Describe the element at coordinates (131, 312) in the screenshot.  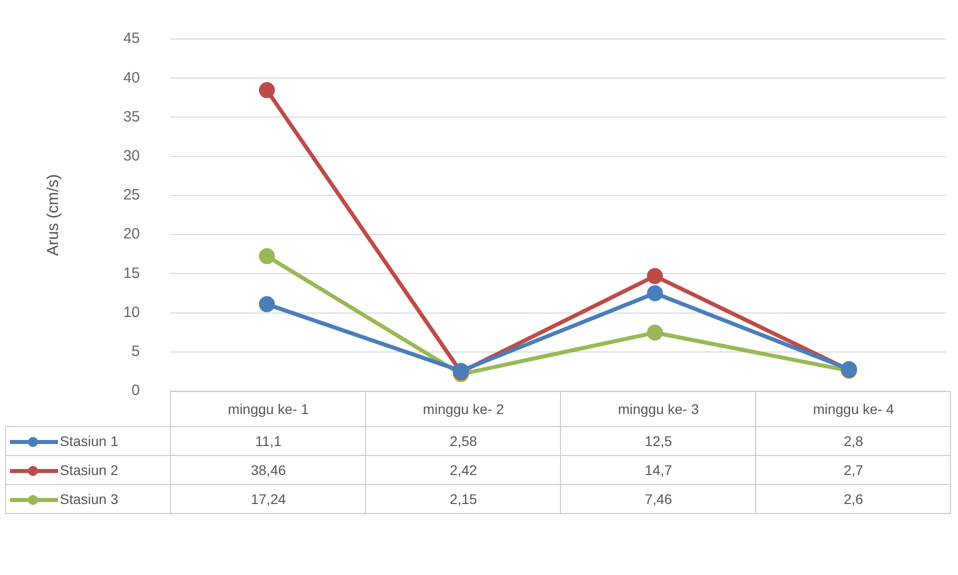
I see `y-tick-label: 10` at that location.